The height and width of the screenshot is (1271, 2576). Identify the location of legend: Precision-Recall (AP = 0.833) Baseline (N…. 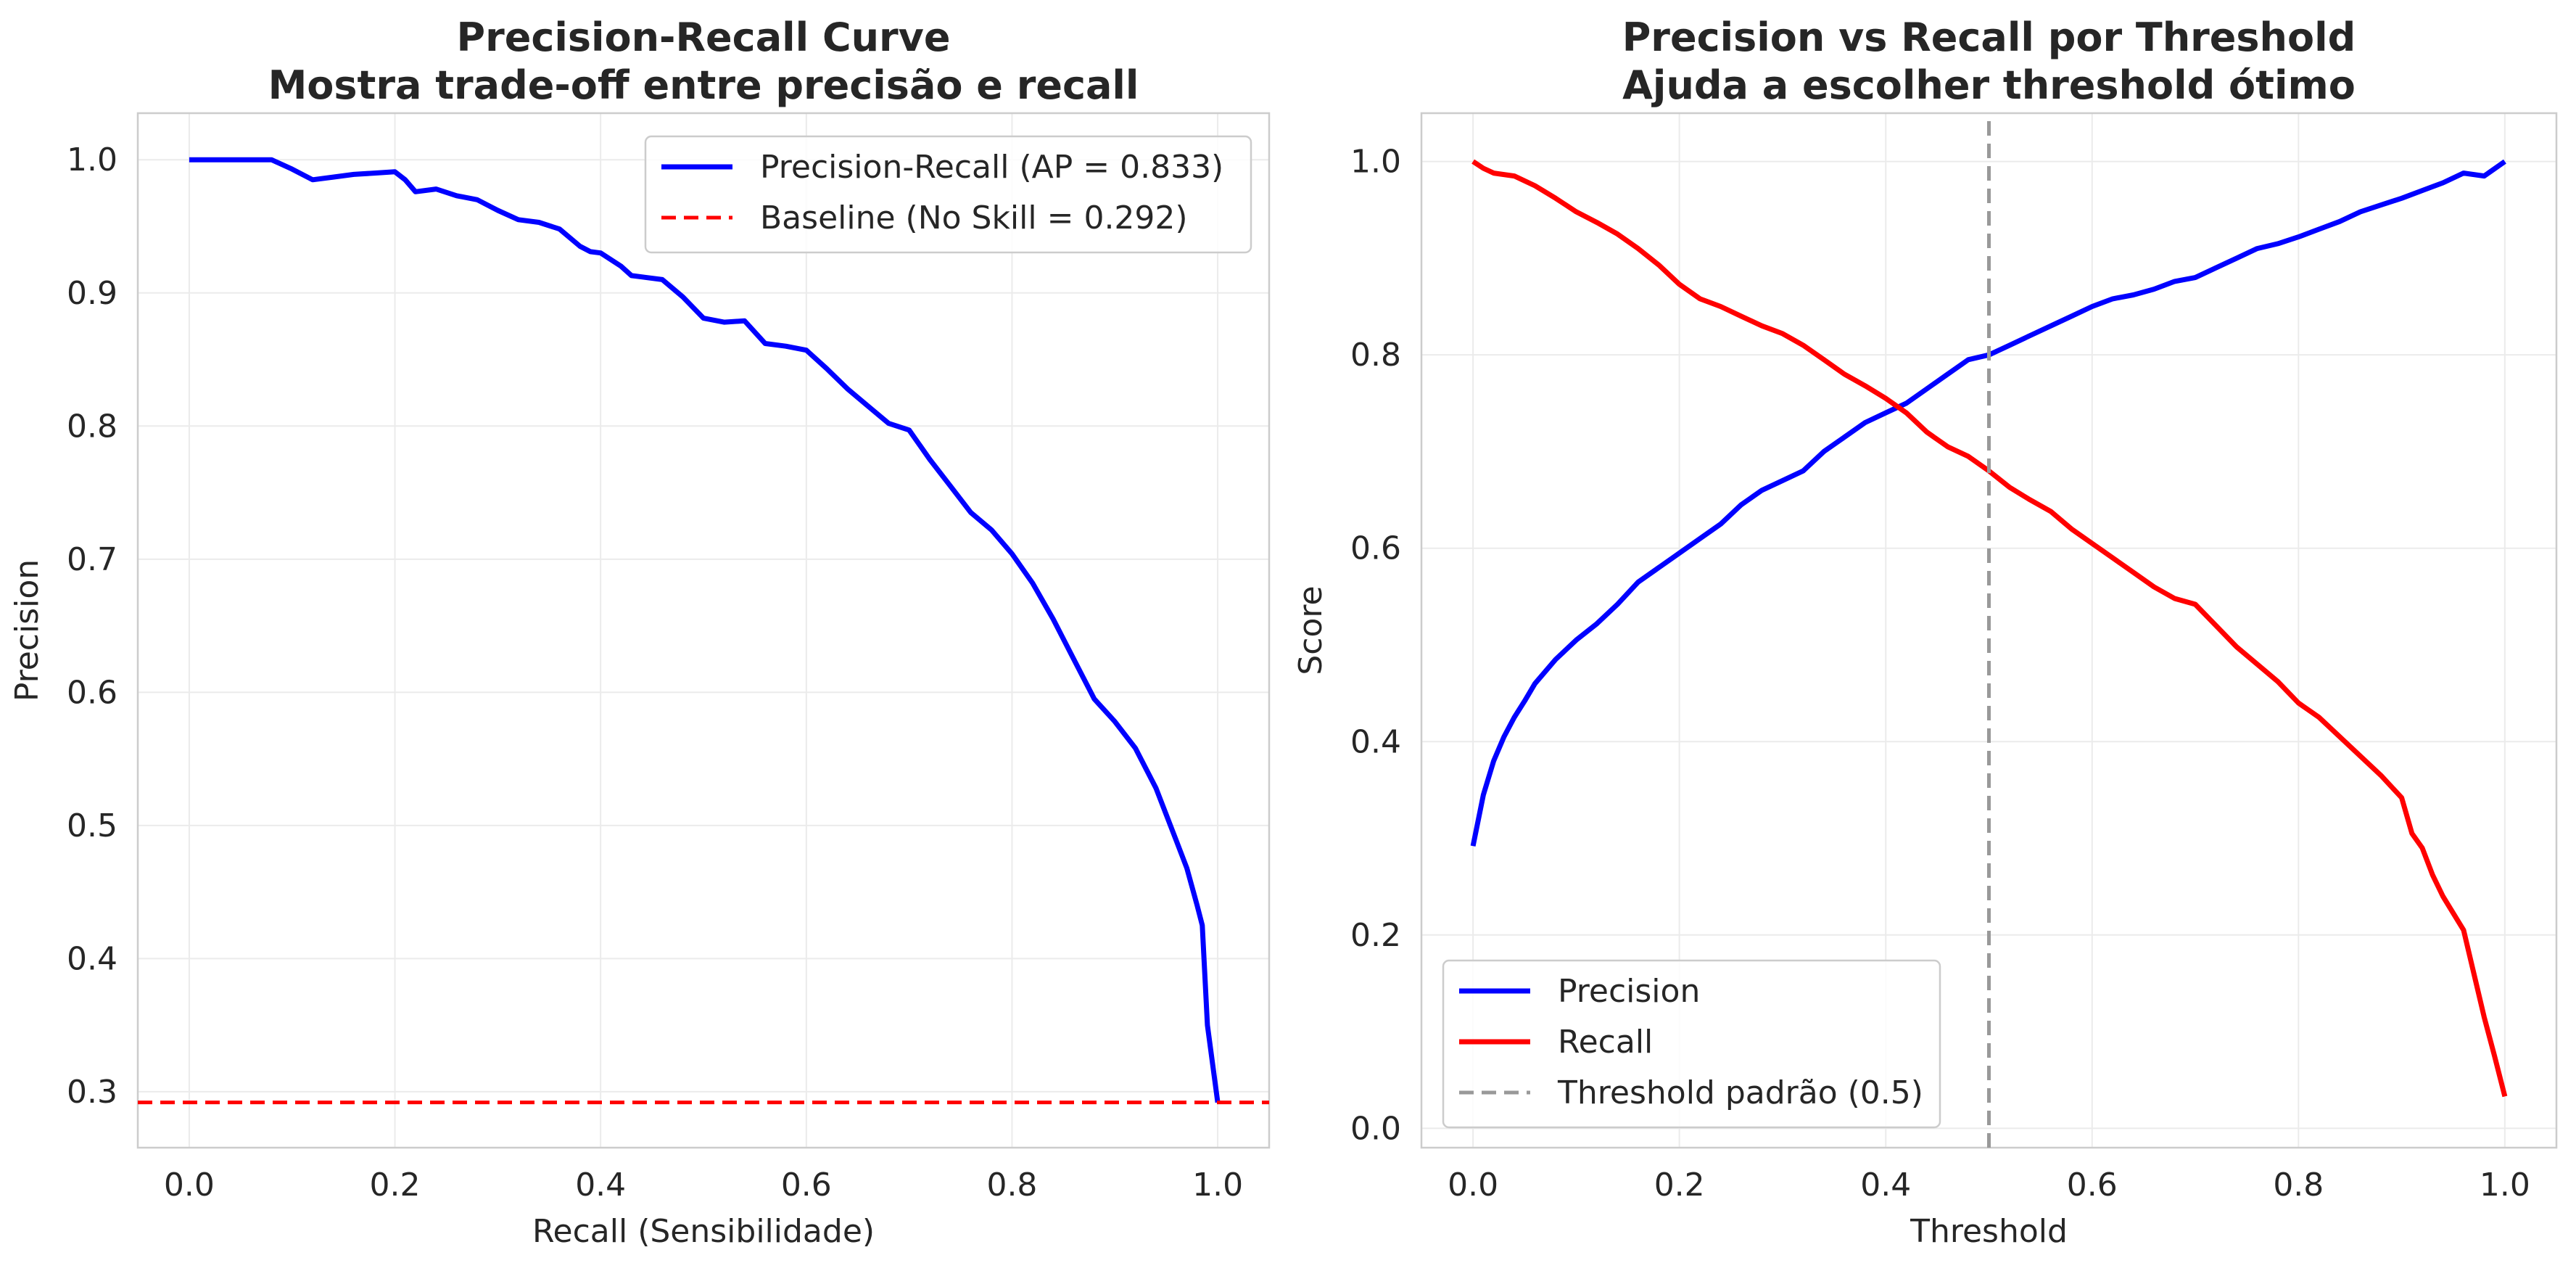
(948, 194).